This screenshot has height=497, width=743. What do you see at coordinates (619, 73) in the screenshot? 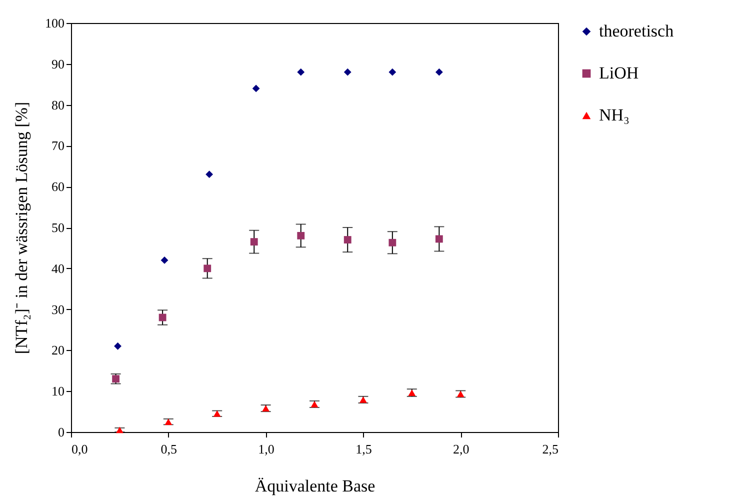
I see `legend-label: LiOH` at bounding box center [619, 73].